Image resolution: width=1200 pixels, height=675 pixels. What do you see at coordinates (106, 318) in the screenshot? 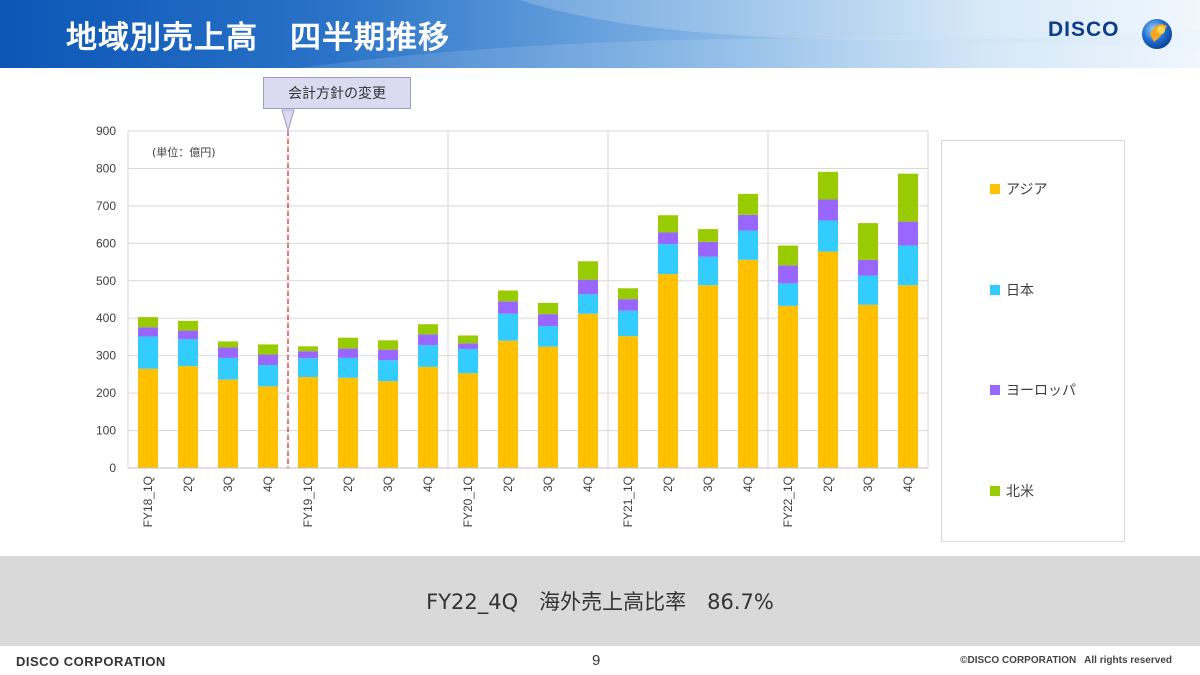
I see `y-tick-label: 400` at bounding box center [106, 318].